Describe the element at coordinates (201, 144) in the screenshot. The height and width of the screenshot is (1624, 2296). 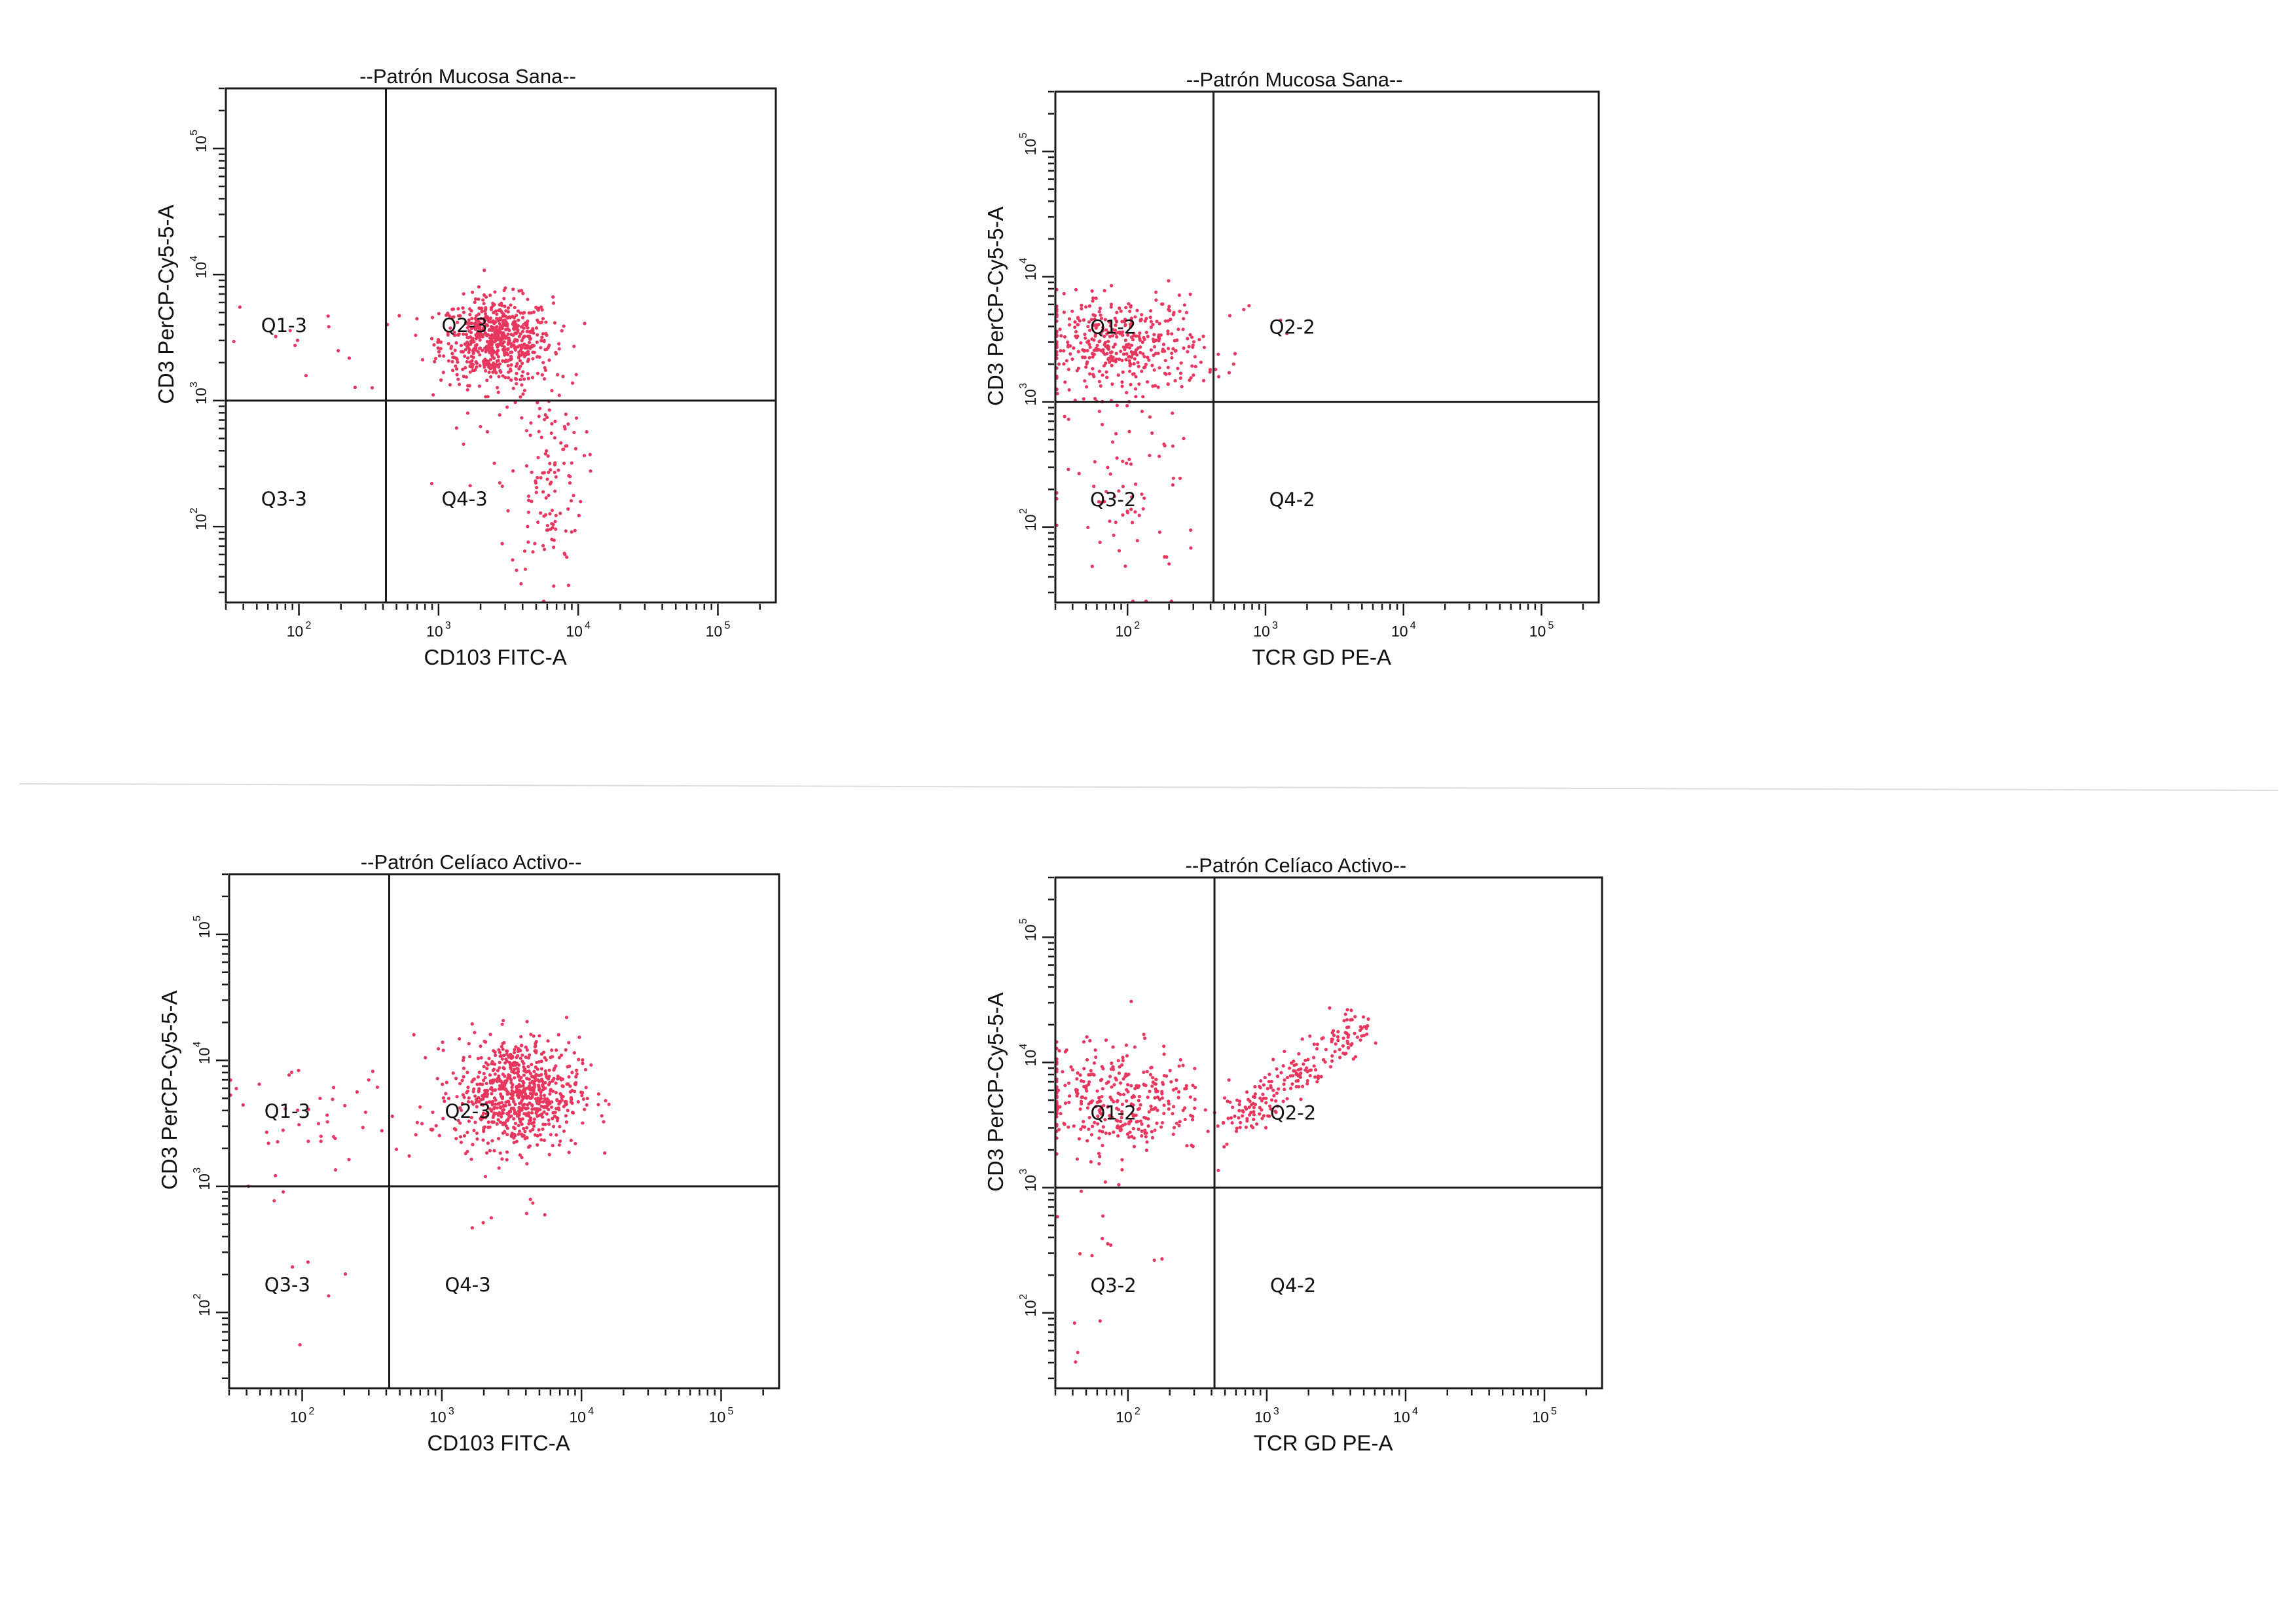
I see `y-tick-label: 10` at that location.